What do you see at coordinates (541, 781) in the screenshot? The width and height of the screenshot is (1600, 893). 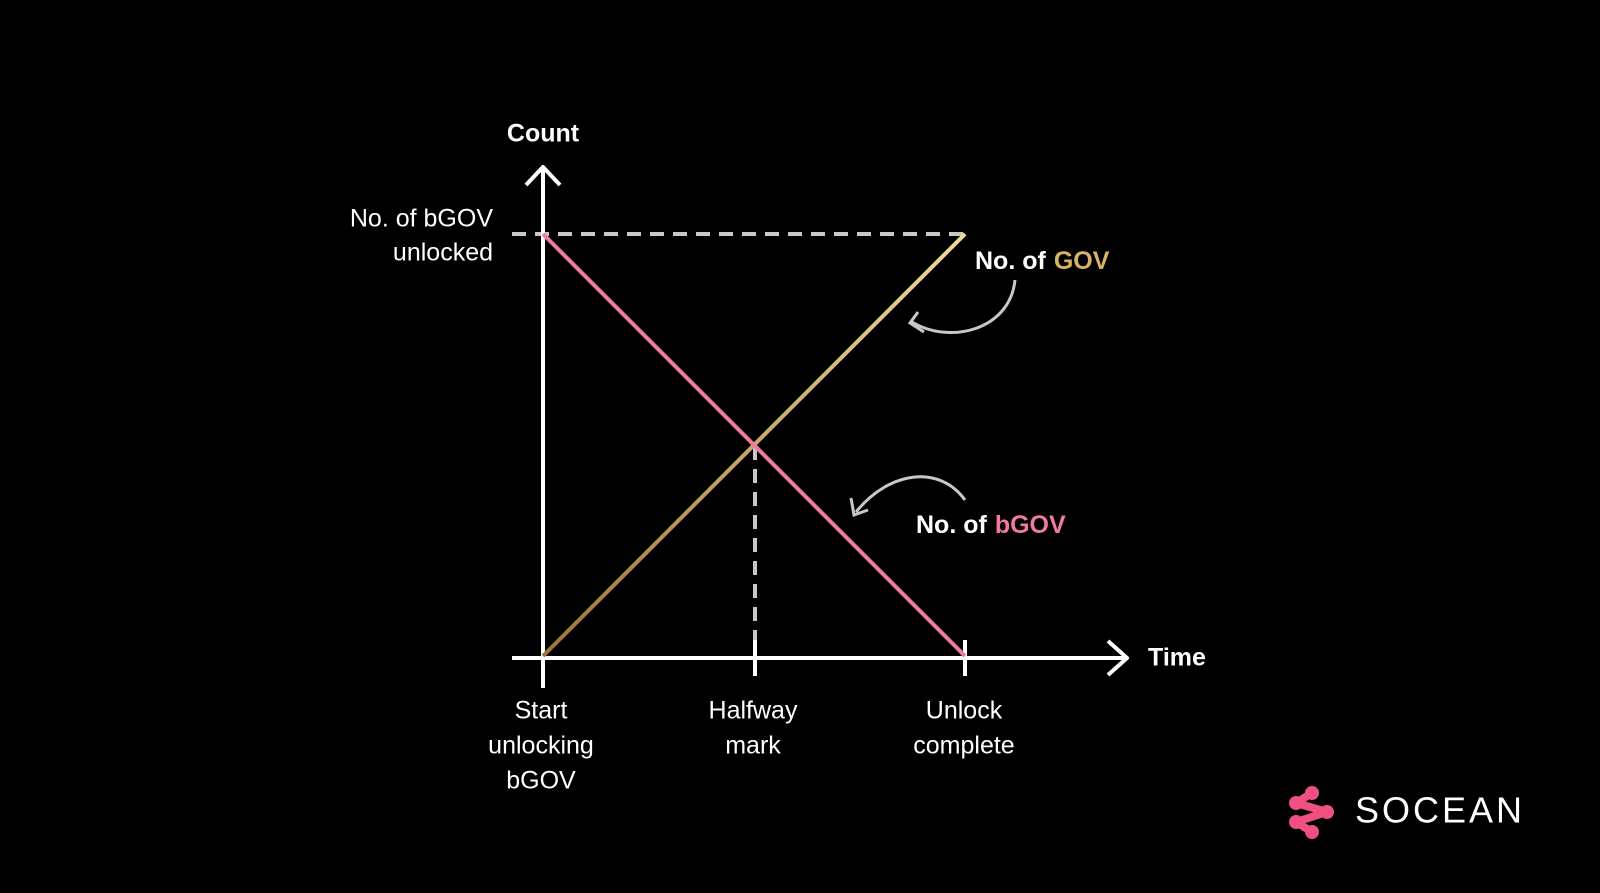 I see `x-marker-label: bGOV` at bounding box center [541, 781].